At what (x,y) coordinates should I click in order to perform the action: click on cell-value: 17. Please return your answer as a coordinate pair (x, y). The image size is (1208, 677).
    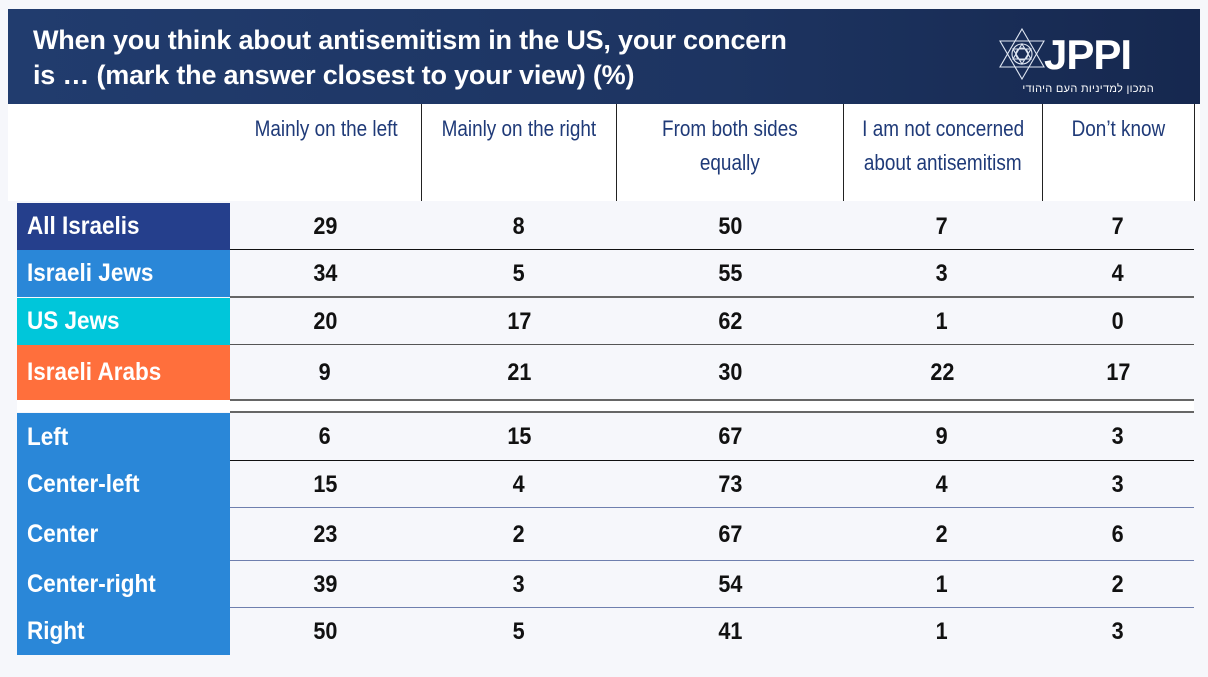
    Looking at the image, I should click on (1118, 372).